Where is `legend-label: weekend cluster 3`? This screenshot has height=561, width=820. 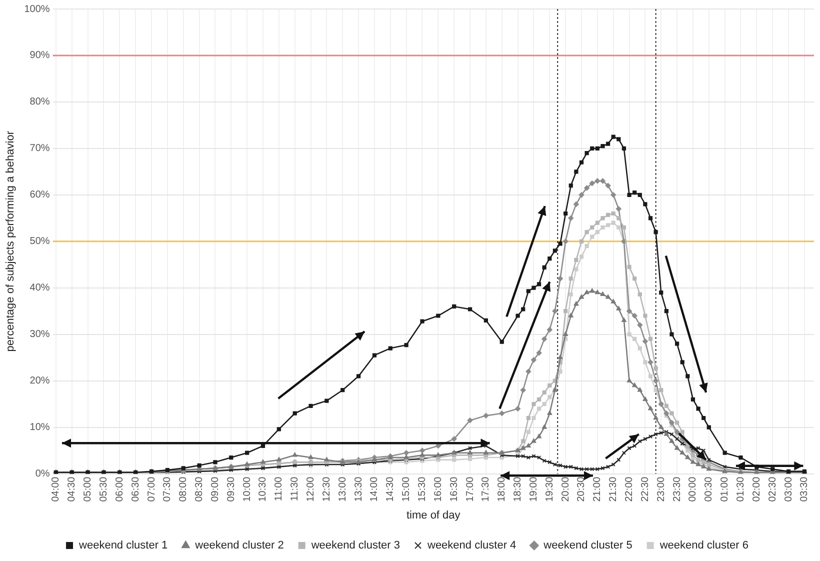 legend-label: weekend cluster 3 is located at coordinates (355, 546).